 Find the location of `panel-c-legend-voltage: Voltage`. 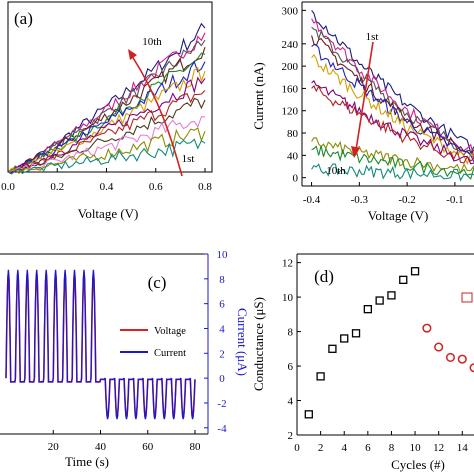

panel-c-legend-voltage: Voltage is located at coordinates (170, 331).